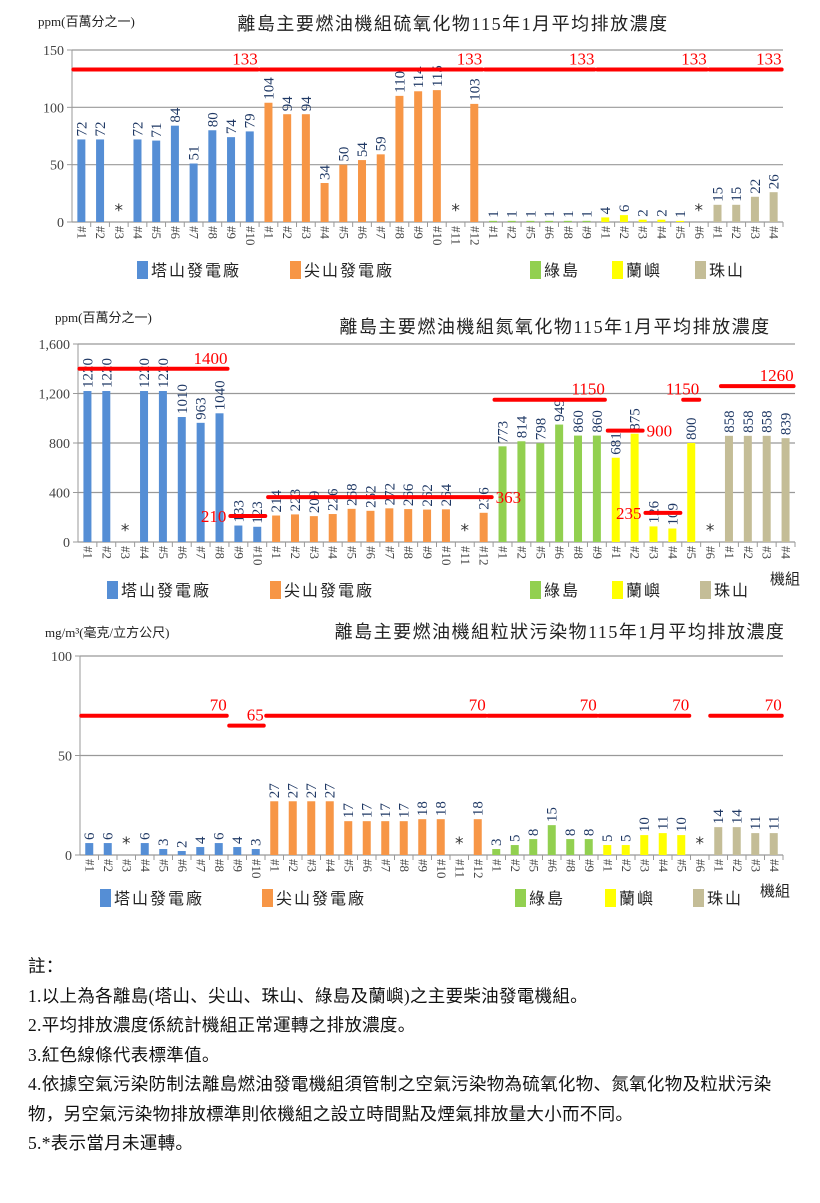  I want to click on bar-value-label: 10, so click(645, 824).